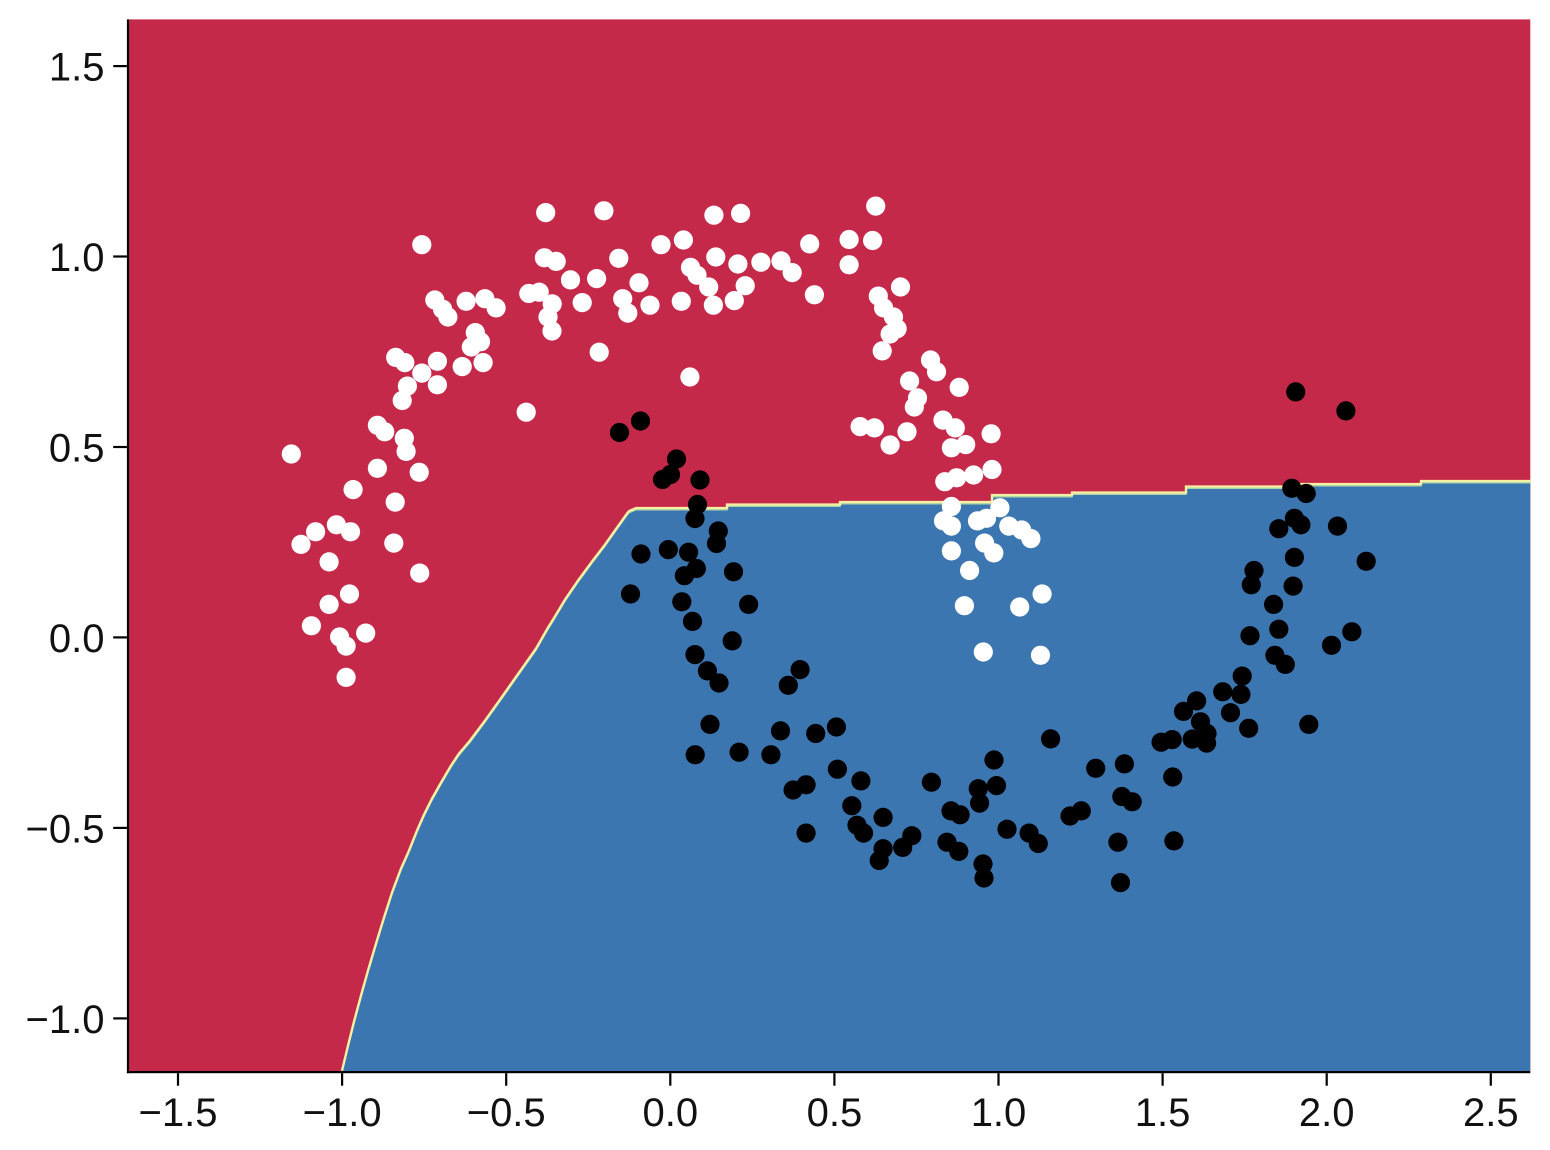 This screenshot has height=1150, width=1550. What do you see at coordinates (1491, 1113) in the screenshot?
I see `svg-text: 2.5` at bounding box center [1491, 1113].